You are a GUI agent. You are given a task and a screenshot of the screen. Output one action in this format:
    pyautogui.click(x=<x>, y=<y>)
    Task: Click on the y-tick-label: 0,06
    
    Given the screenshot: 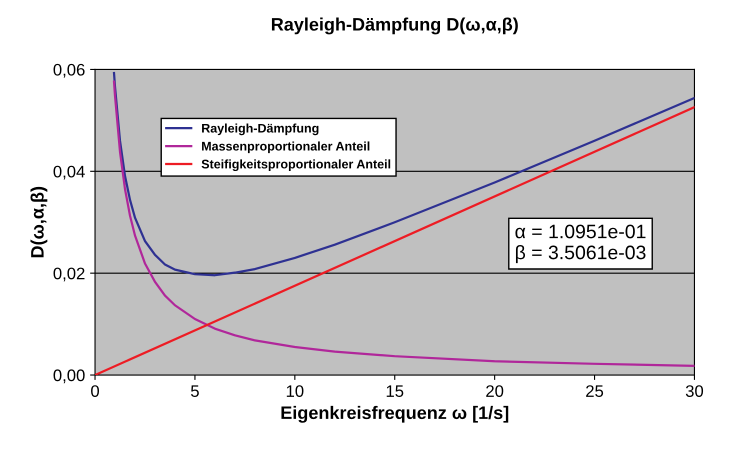 What is the action you would take?
    pyautogui.click(x=69, y=71)
    